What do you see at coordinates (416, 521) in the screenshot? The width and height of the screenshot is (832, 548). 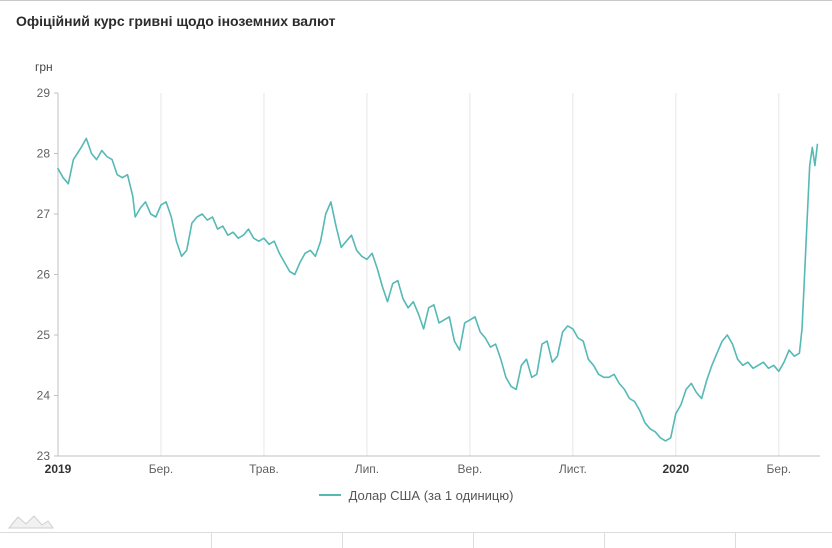 I see `thumbnail-row` at bounding box center [416, 521].